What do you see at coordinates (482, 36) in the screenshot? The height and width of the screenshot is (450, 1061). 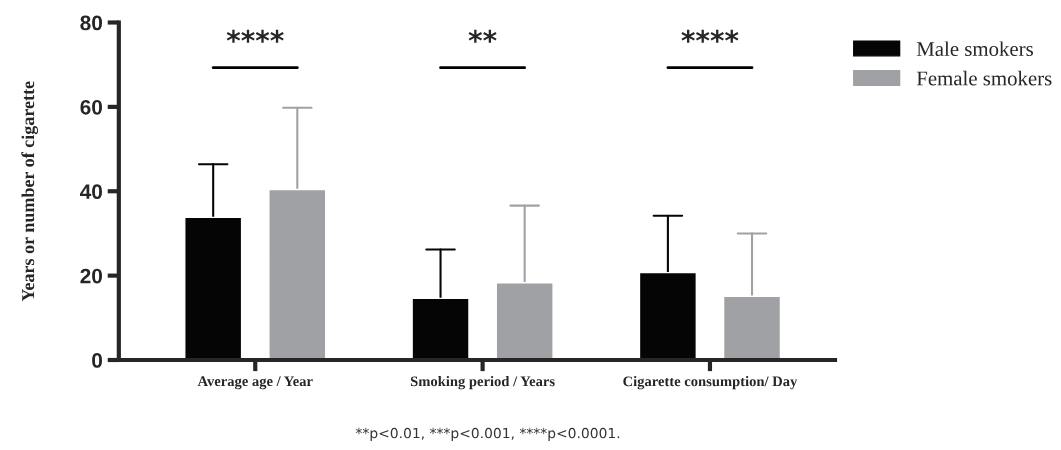 I see `annotation: **` at bounding box center [482, 36].